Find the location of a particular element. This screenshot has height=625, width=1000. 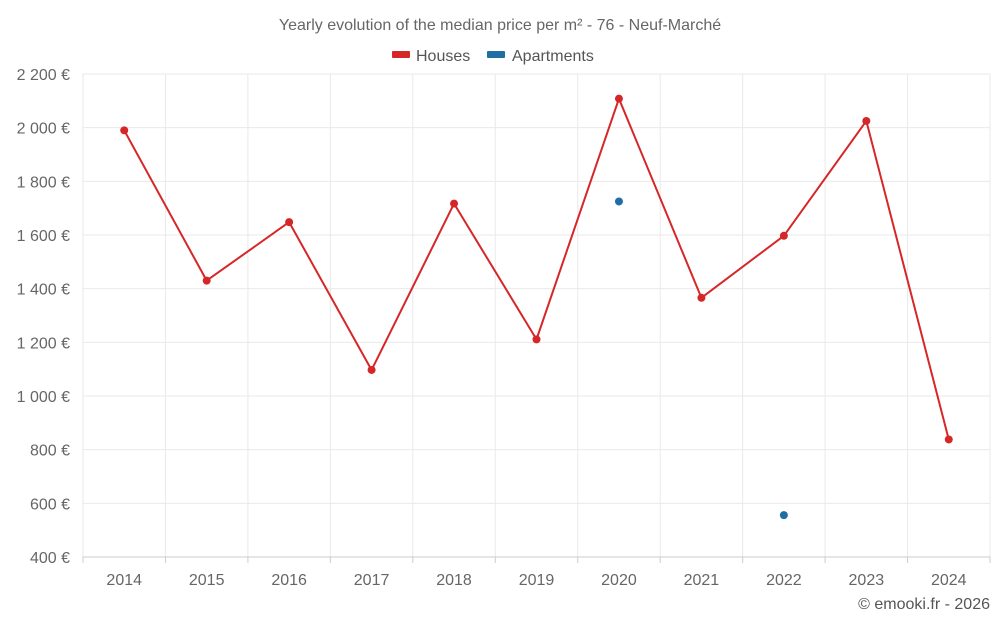

x-tick-label: 2017 is located at coordinates (372, 580).